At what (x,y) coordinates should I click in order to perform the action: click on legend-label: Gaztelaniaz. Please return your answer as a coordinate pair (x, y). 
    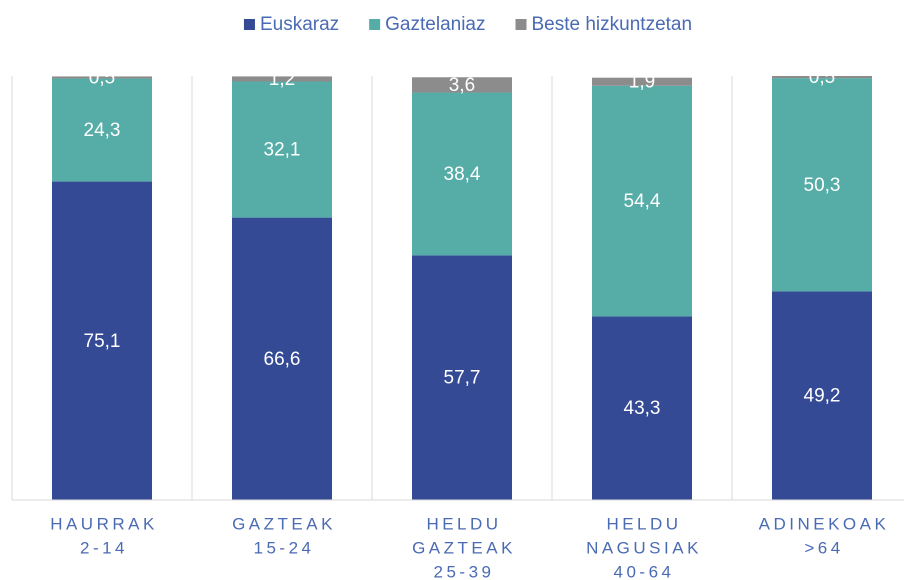
    Looking at the image, I should click on (435, 24).